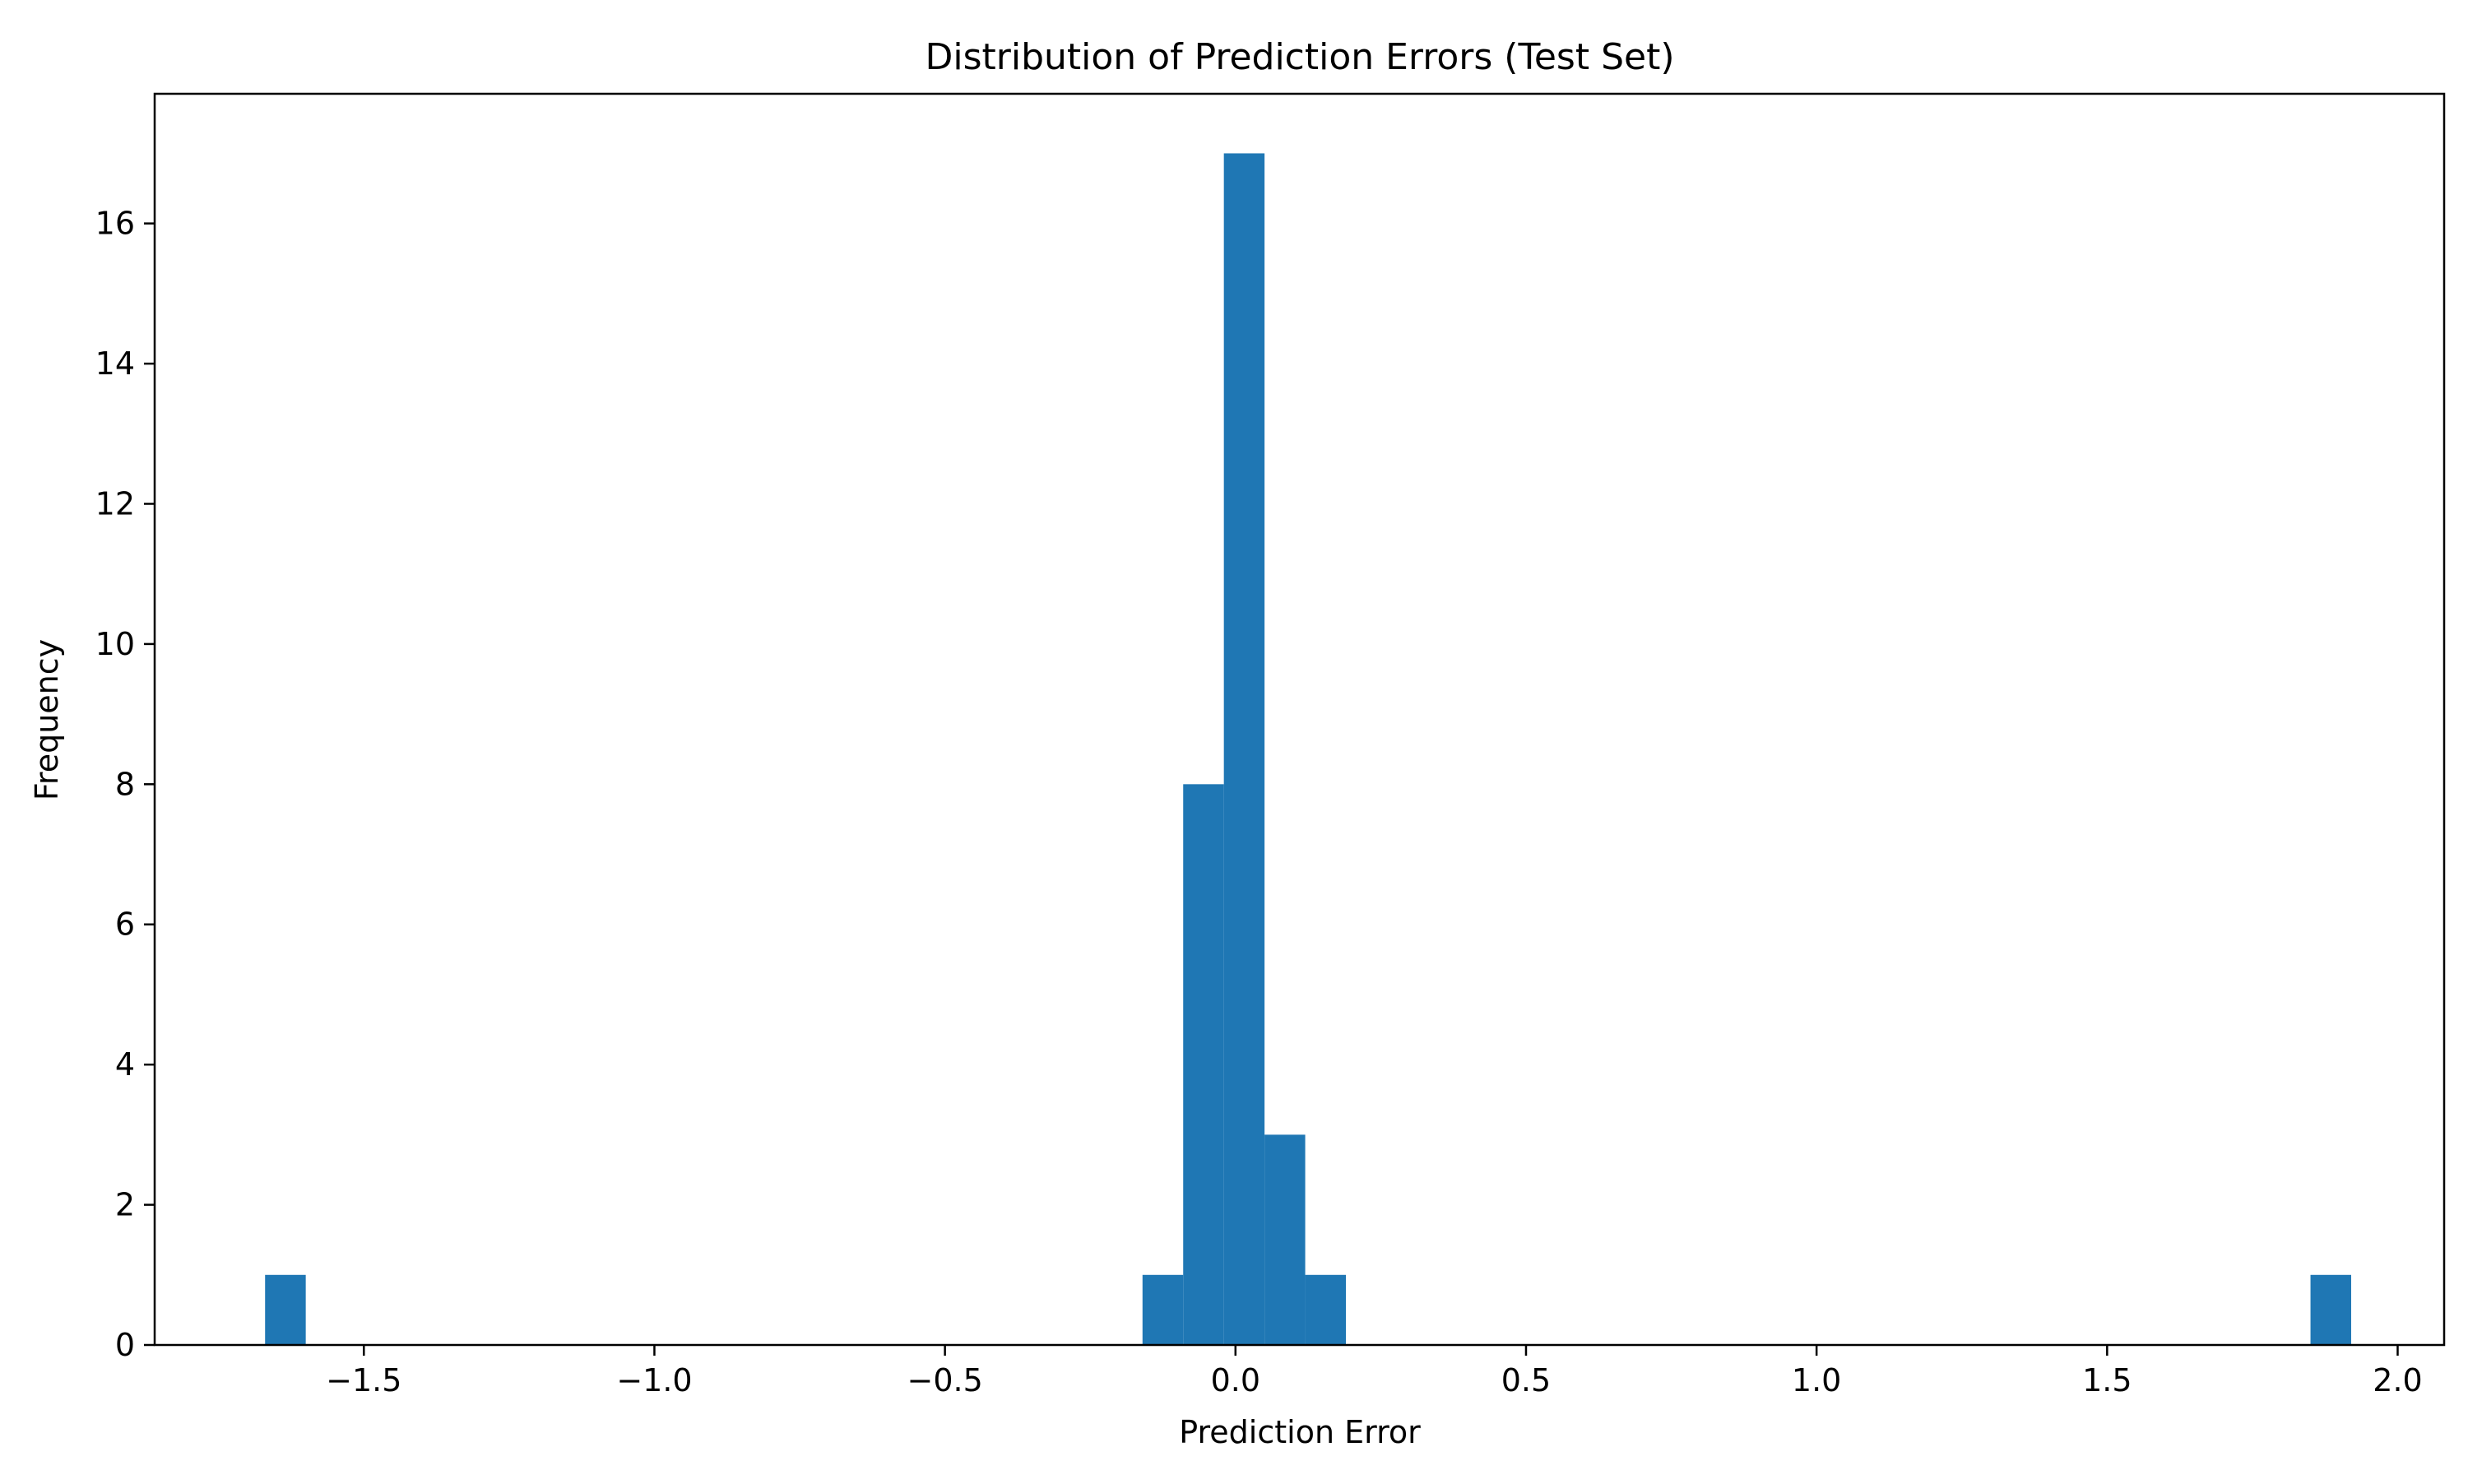 The image size is (2468, 1484). I want to click on x-tick-label-5: 1.0, so click(1816, 1380).